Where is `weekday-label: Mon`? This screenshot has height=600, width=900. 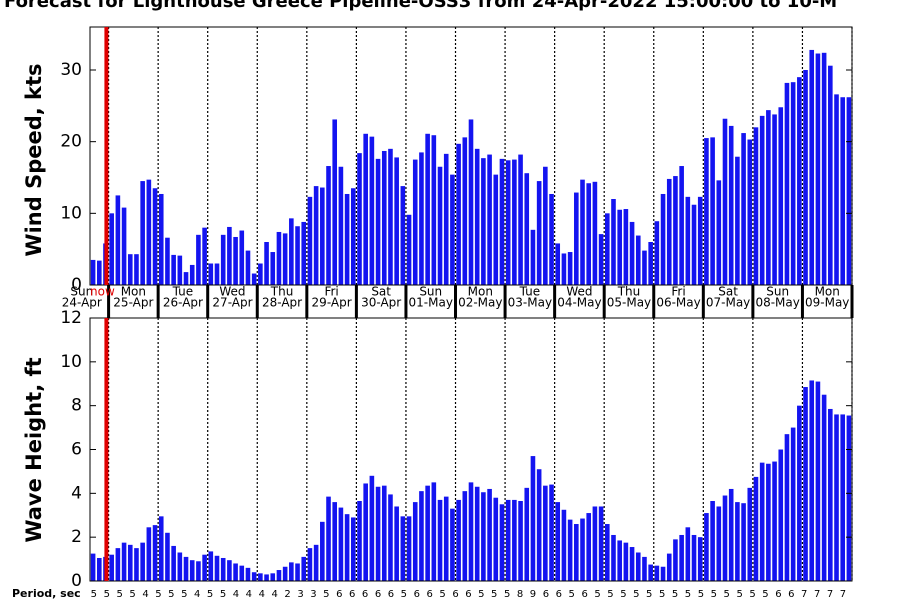
weekday-label: Mon is located at coordinates (827, 292).